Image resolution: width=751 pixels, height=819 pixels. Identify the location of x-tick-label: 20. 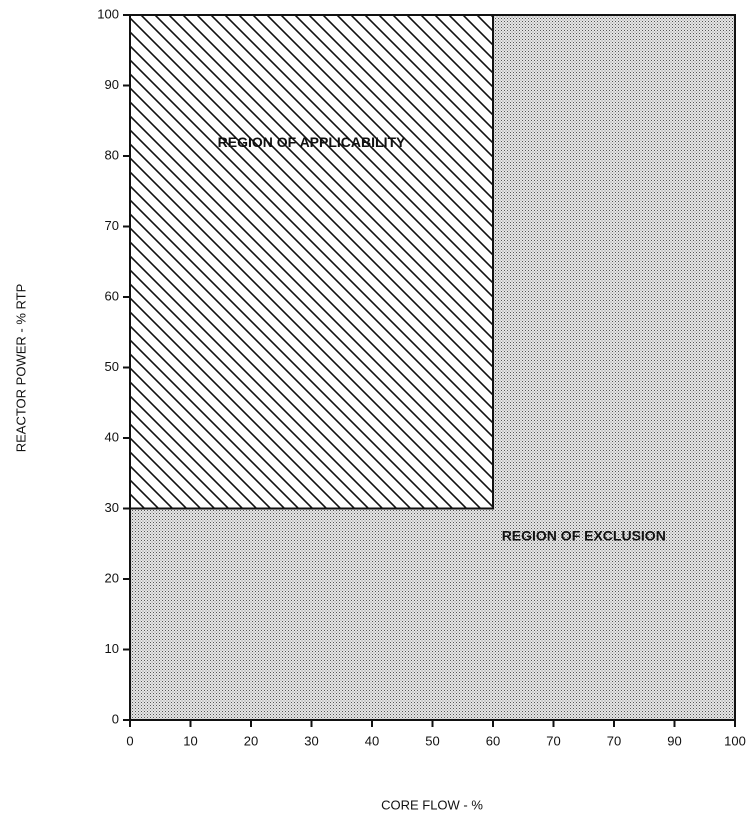
(251, 740).